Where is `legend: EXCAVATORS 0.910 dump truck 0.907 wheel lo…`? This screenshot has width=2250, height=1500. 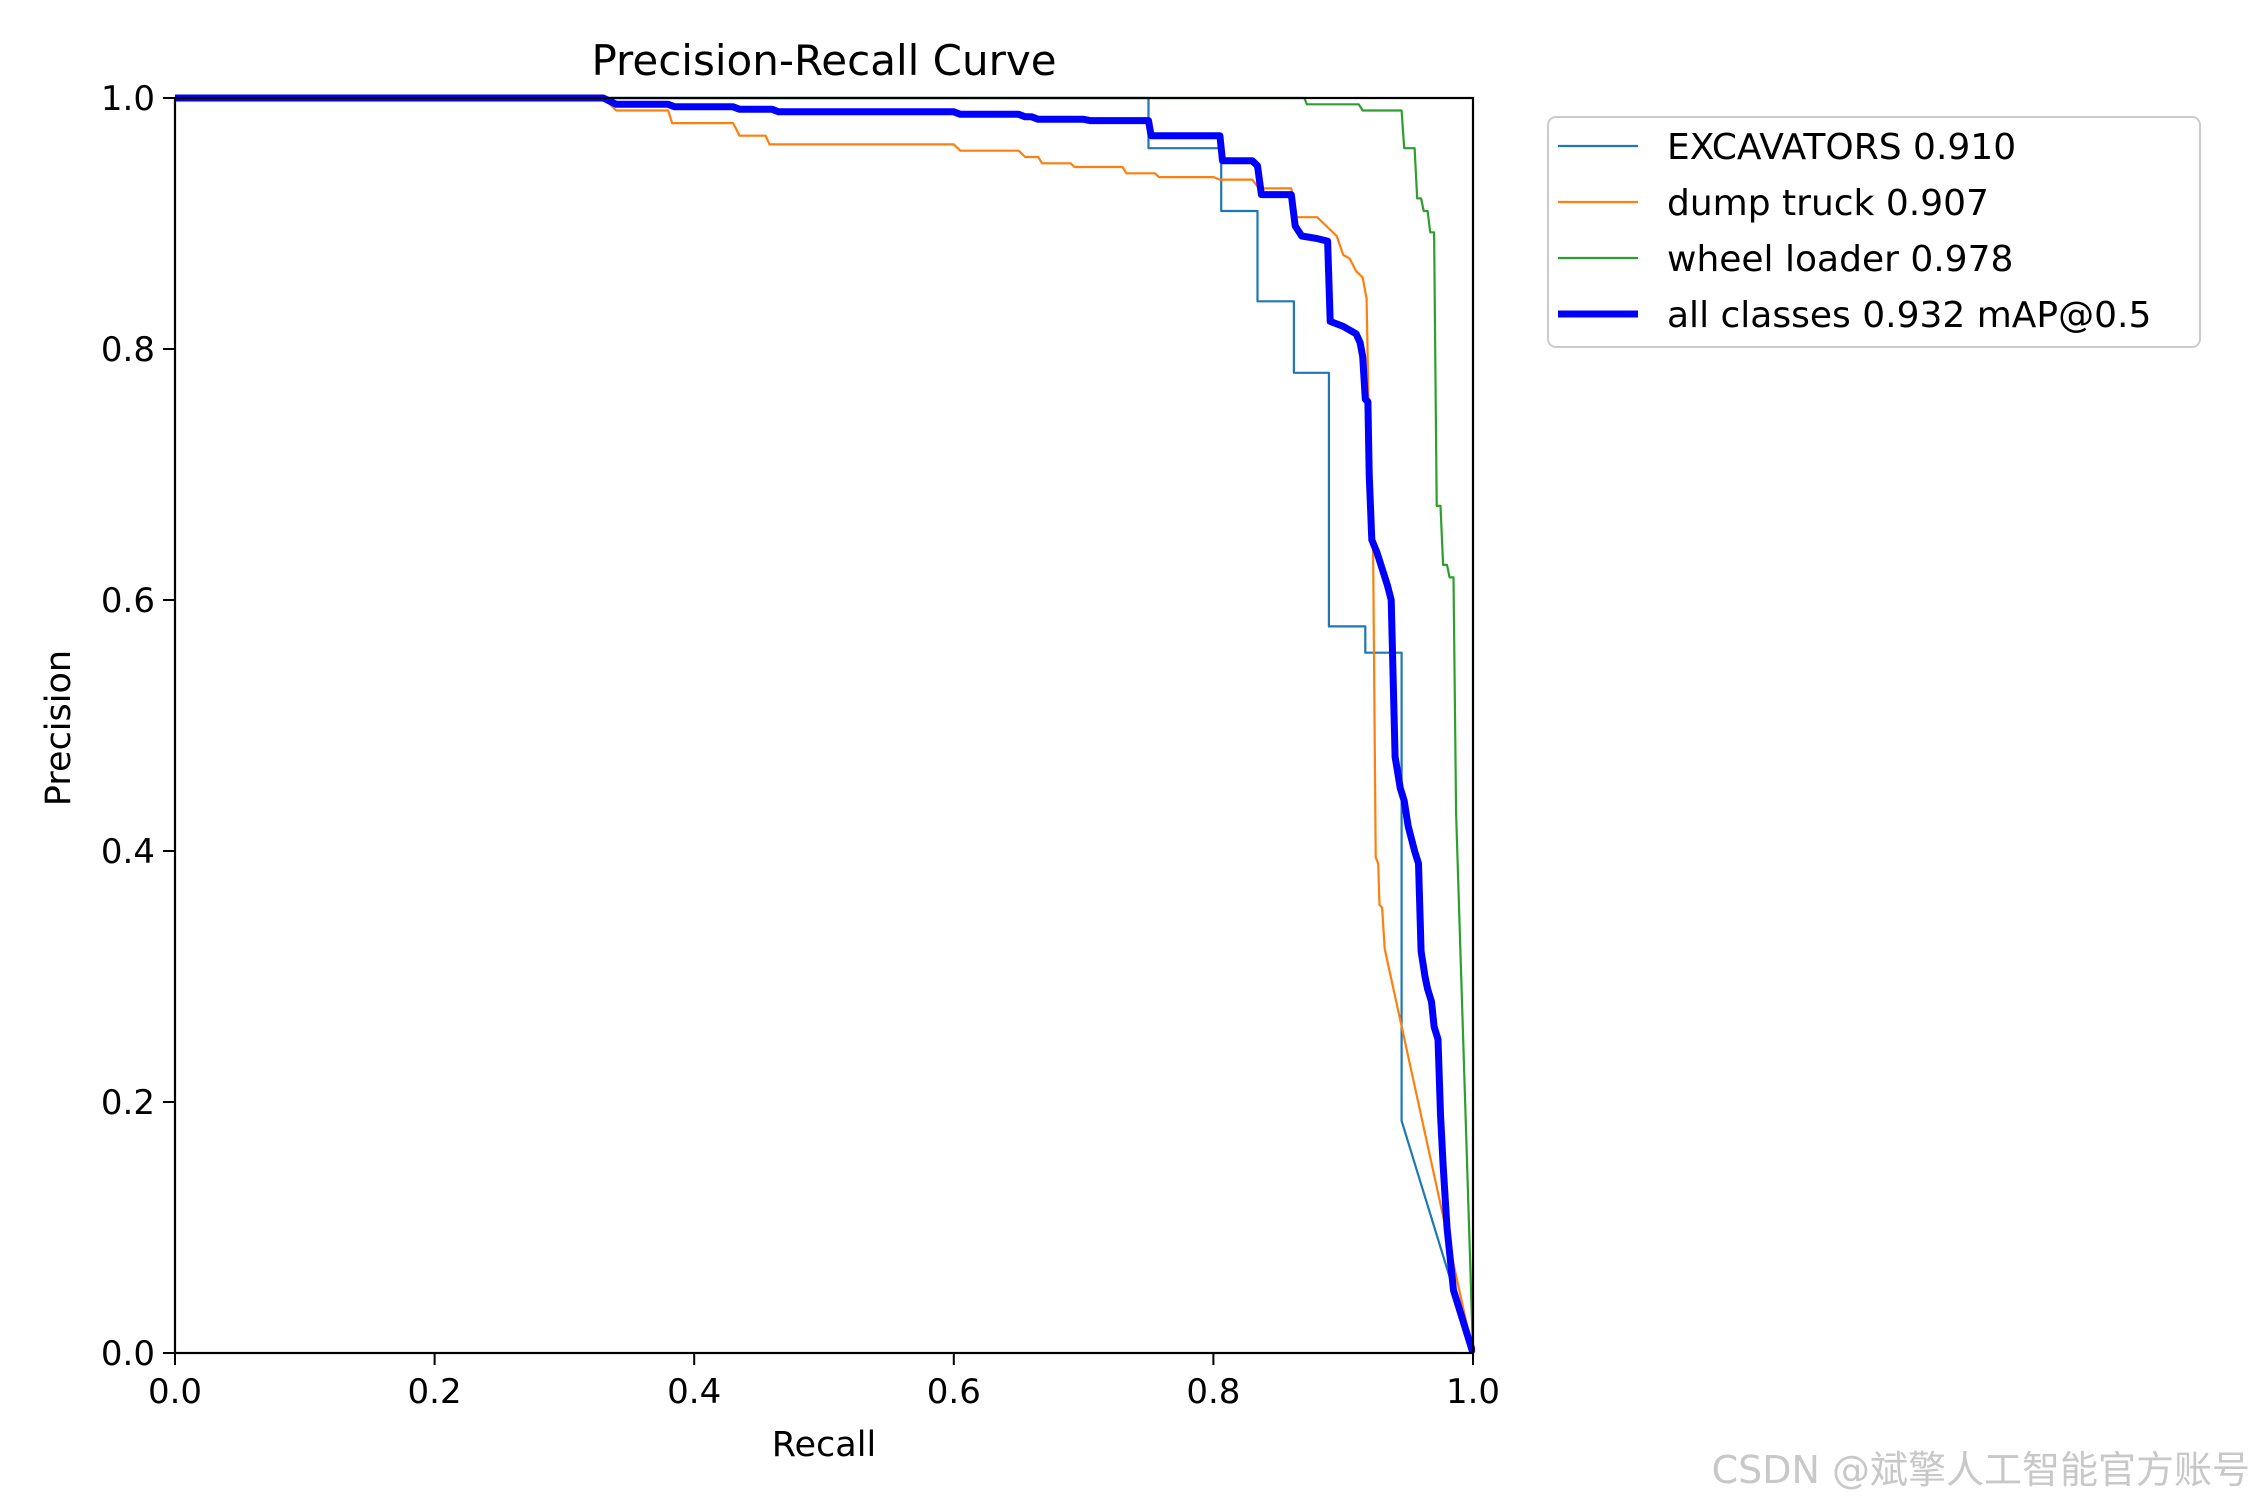 legend: EXCAVATORS 0.910 dump truck 0.907 wheel lo… is located at coordinates (1874, 232).